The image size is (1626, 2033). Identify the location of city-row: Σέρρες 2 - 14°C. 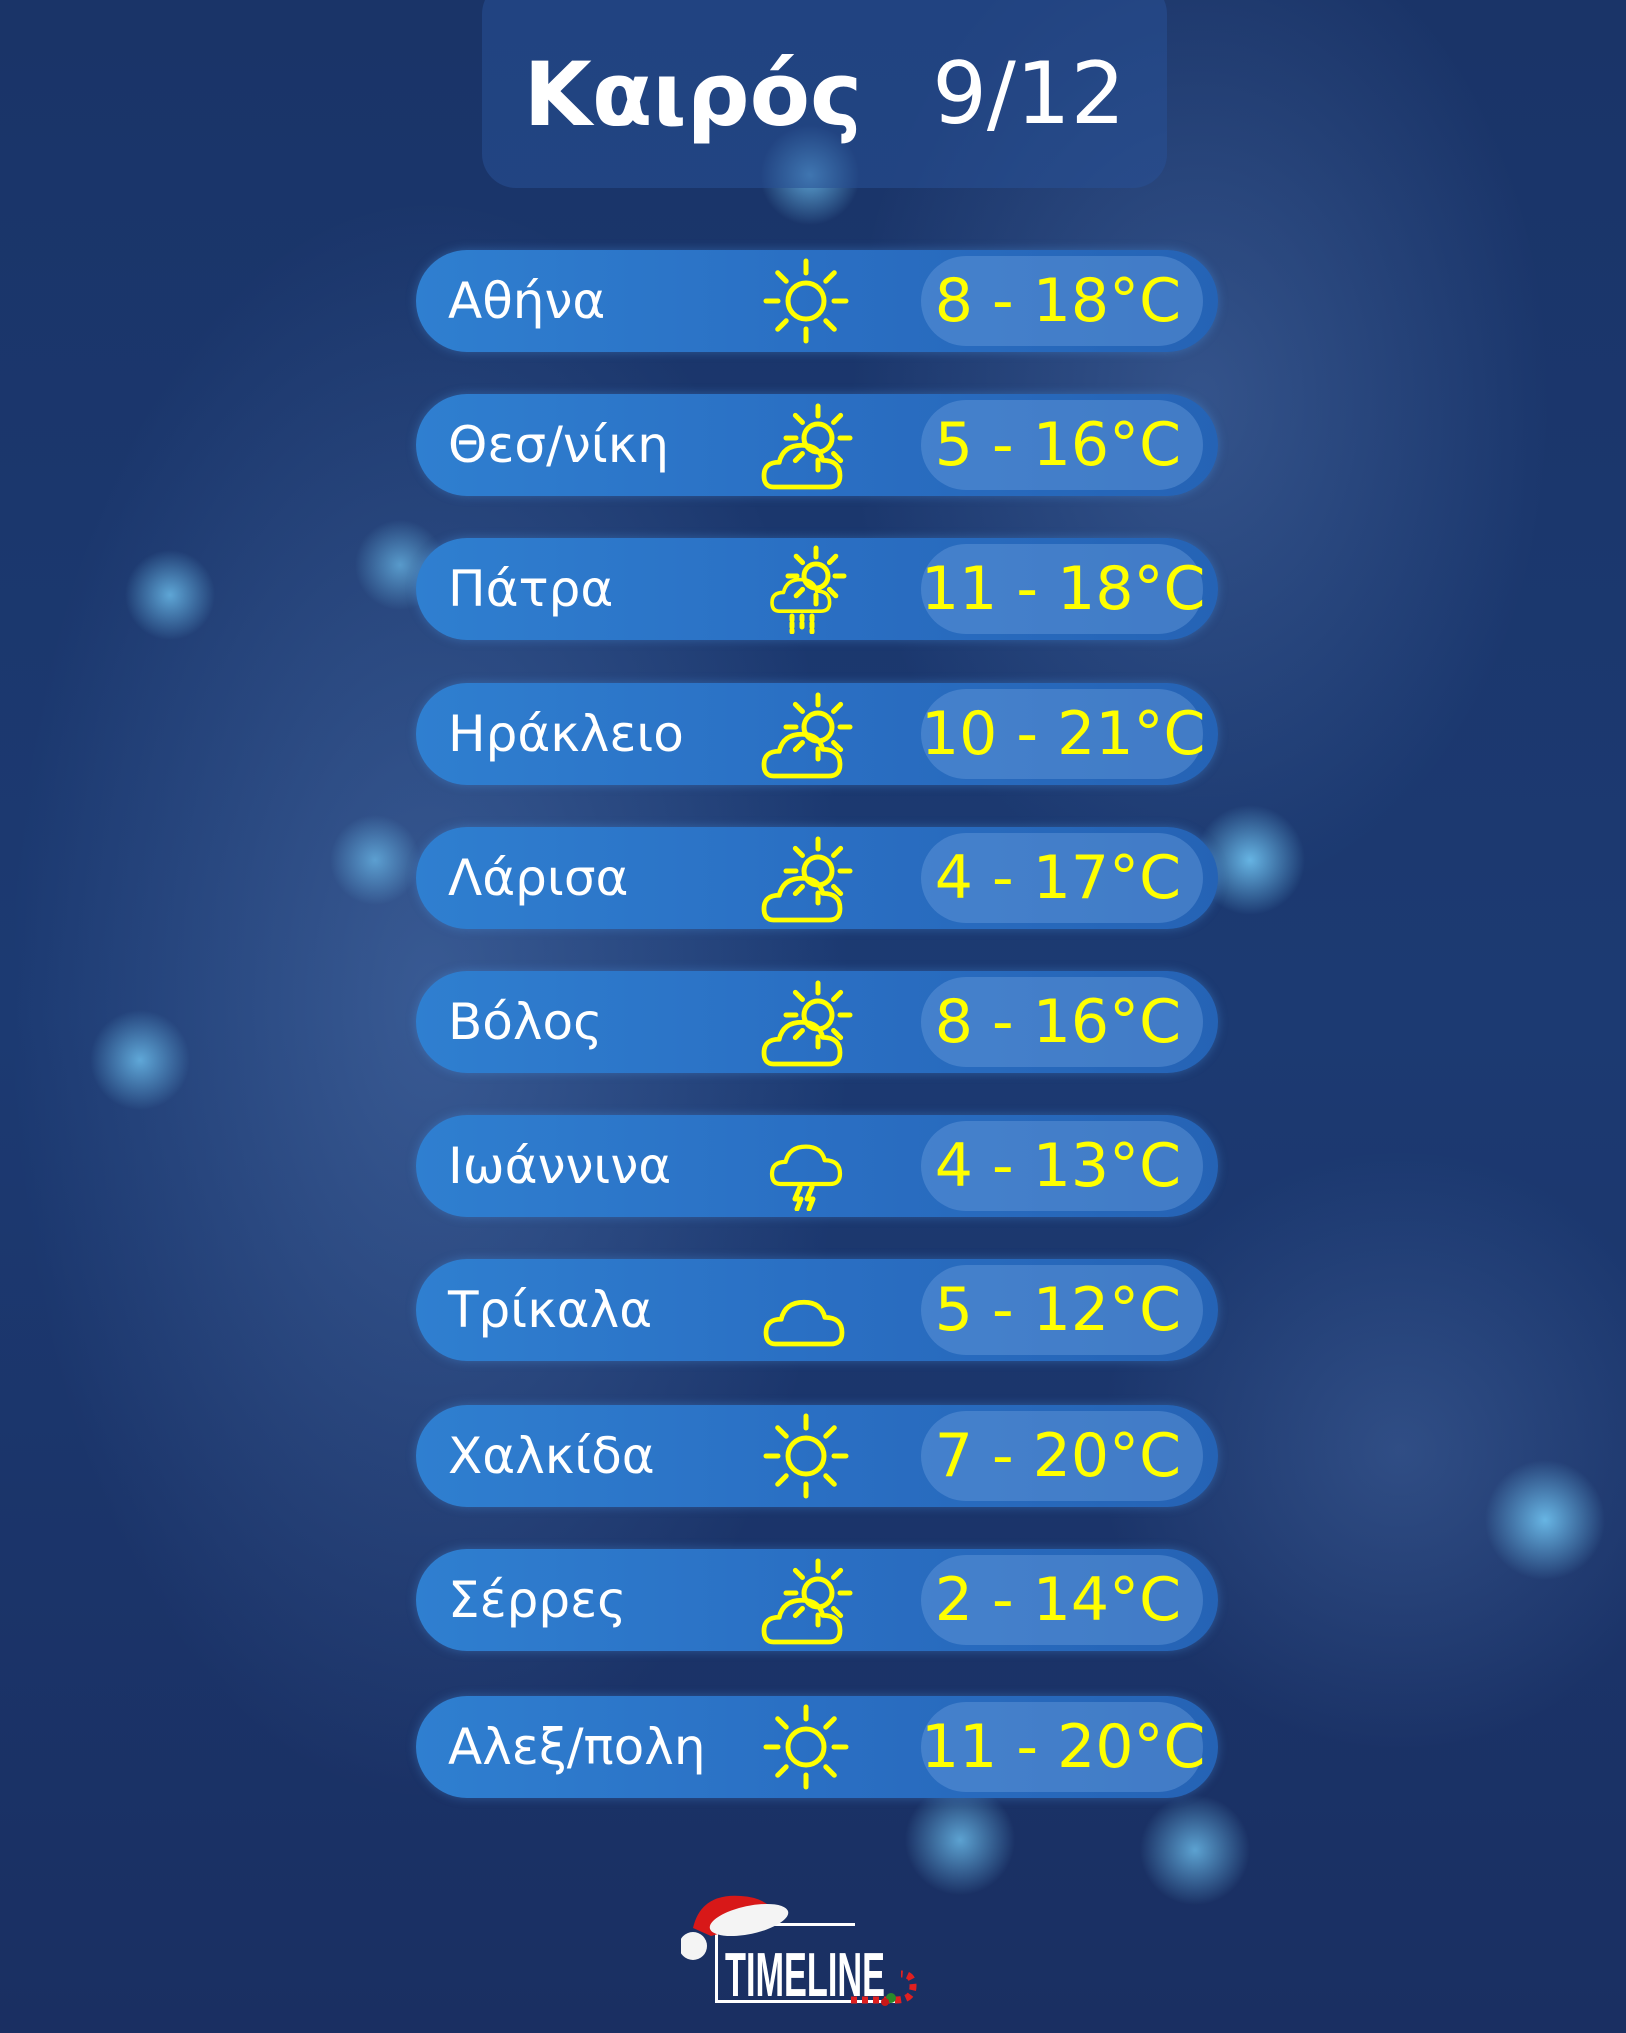
(817, 1600).